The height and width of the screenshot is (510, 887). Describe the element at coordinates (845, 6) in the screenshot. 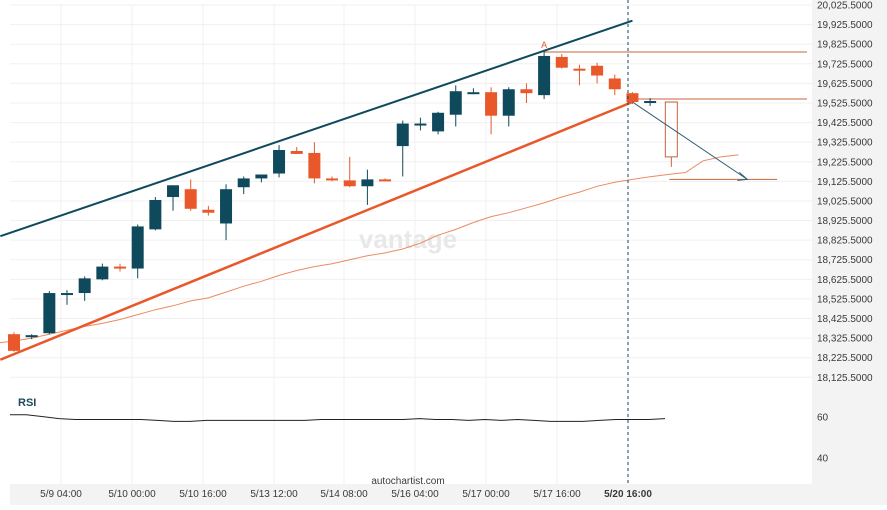

I see `y-tick-label: 20,025.5000` at that location.